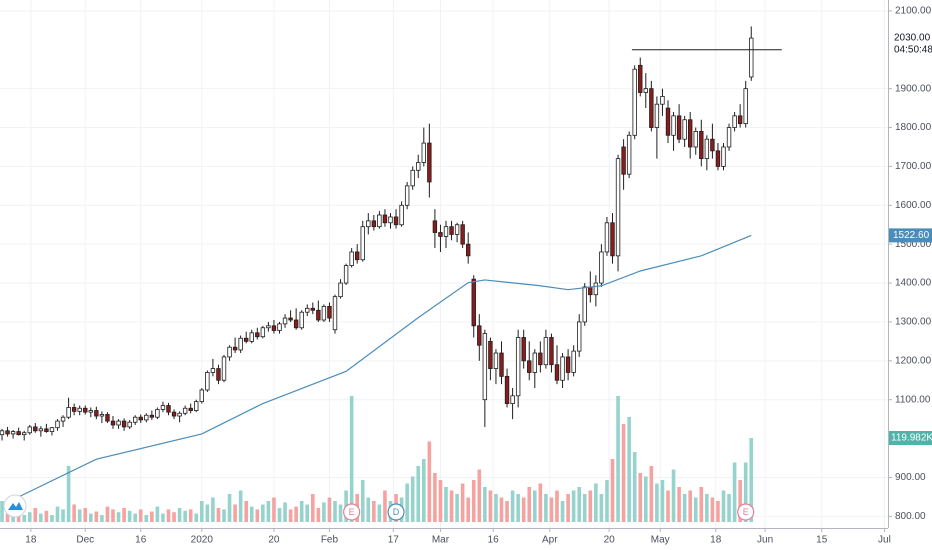 This screenshot has height=550, width=932. Describe the element at coordinates (910, 43) in the screenshot. I see `last-price-box` at that location.